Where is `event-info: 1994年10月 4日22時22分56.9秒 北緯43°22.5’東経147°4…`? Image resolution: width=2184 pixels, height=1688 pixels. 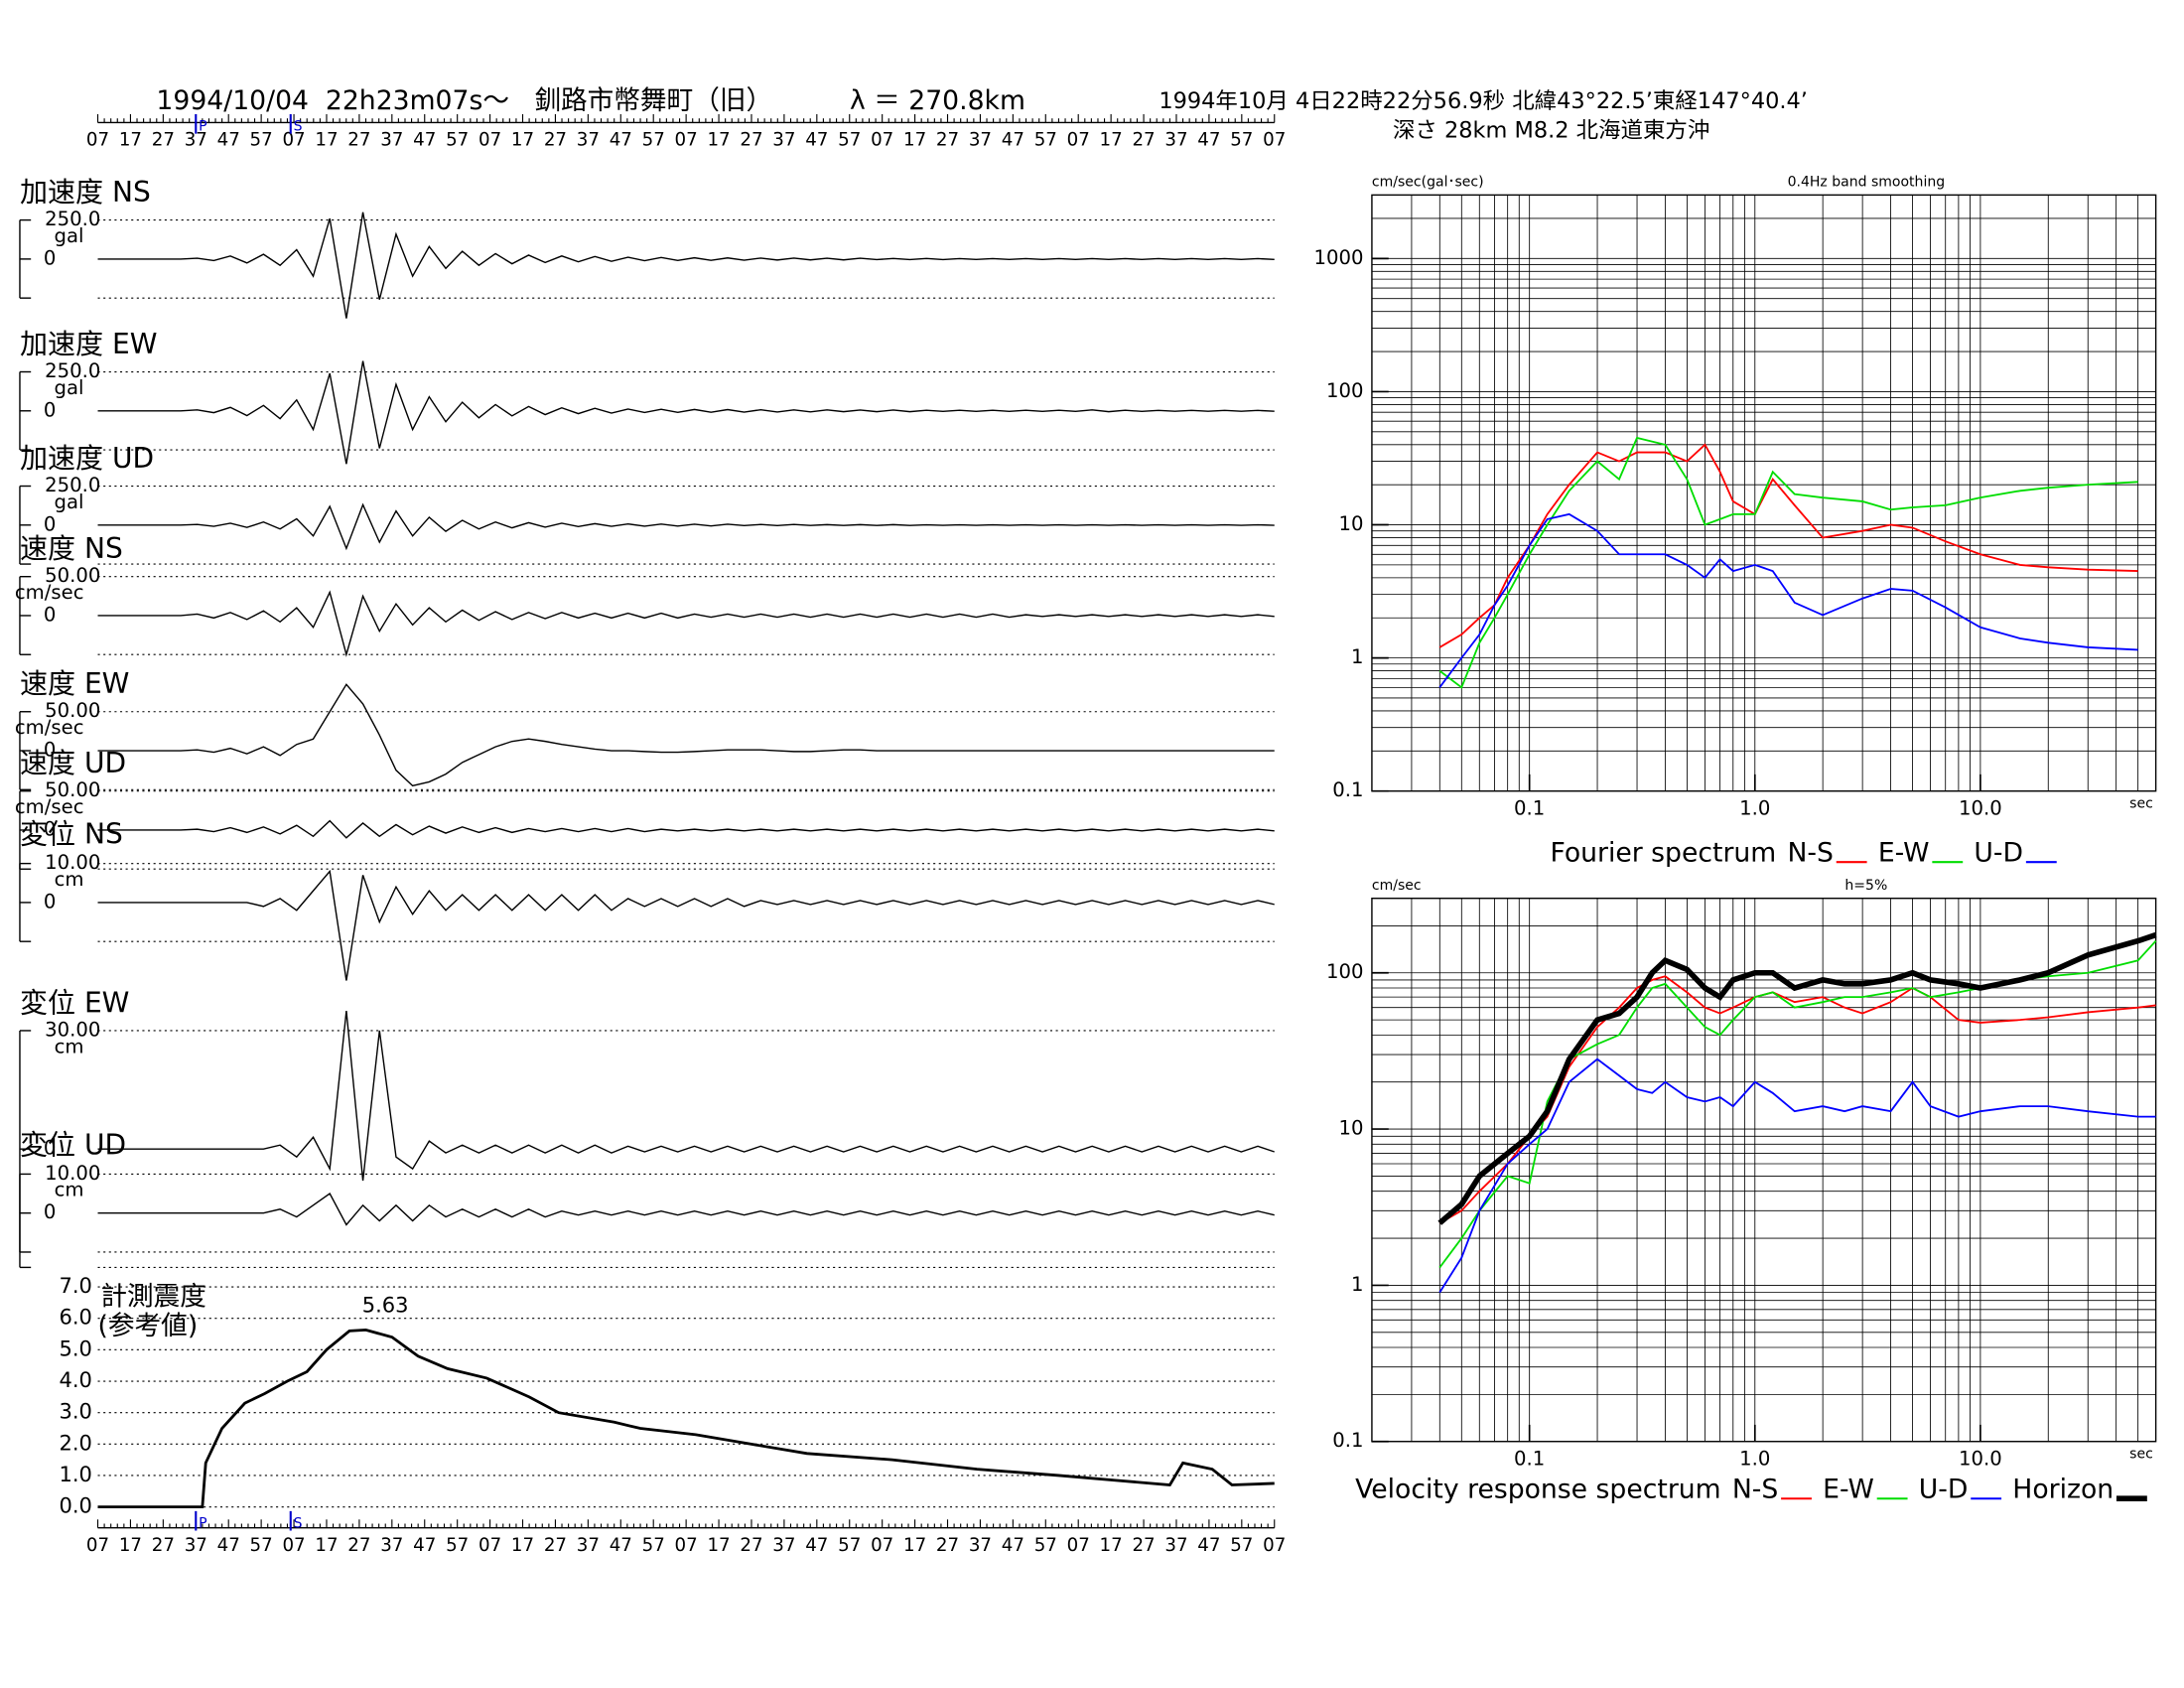 event-info: 1994年10月 4日22時22分56.9秒 北緯43°22.5’東経147°4… is located at coordinates (1483, 101).